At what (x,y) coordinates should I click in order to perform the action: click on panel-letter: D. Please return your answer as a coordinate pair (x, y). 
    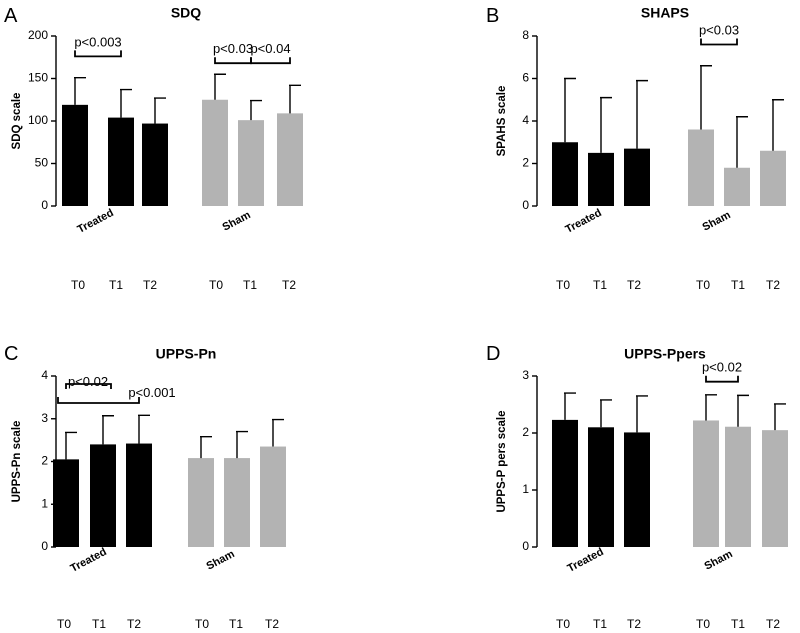
    Looking at the image, I should click on (493, 354).